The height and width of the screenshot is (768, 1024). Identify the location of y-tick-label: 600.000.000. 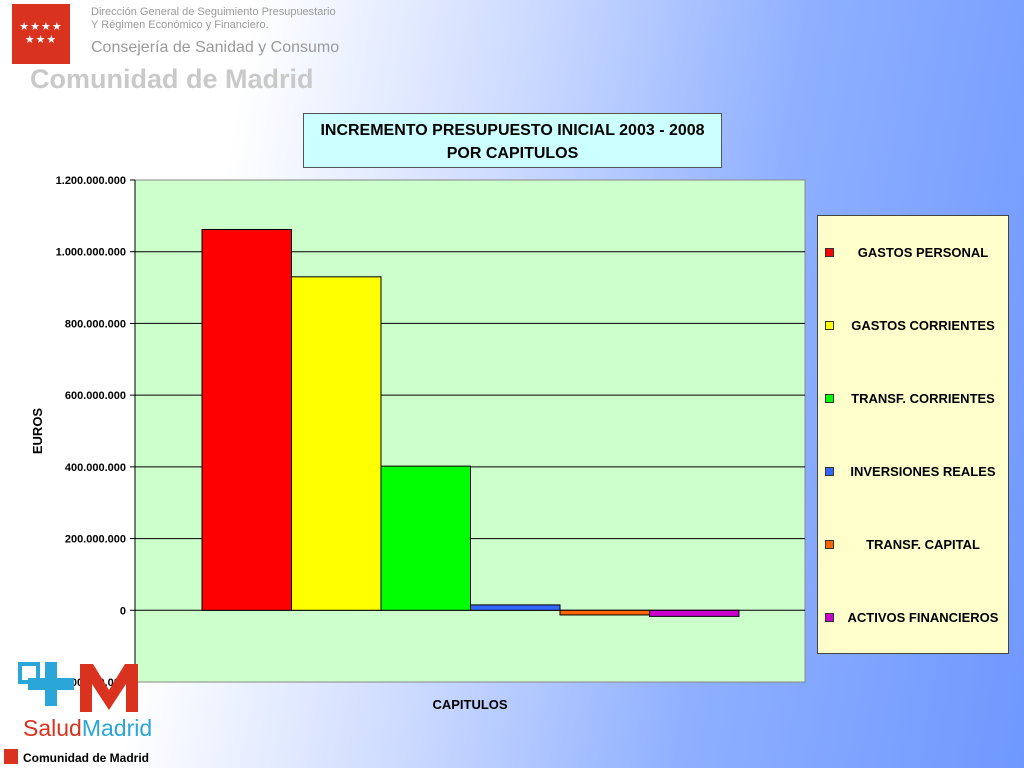
(95, 396).